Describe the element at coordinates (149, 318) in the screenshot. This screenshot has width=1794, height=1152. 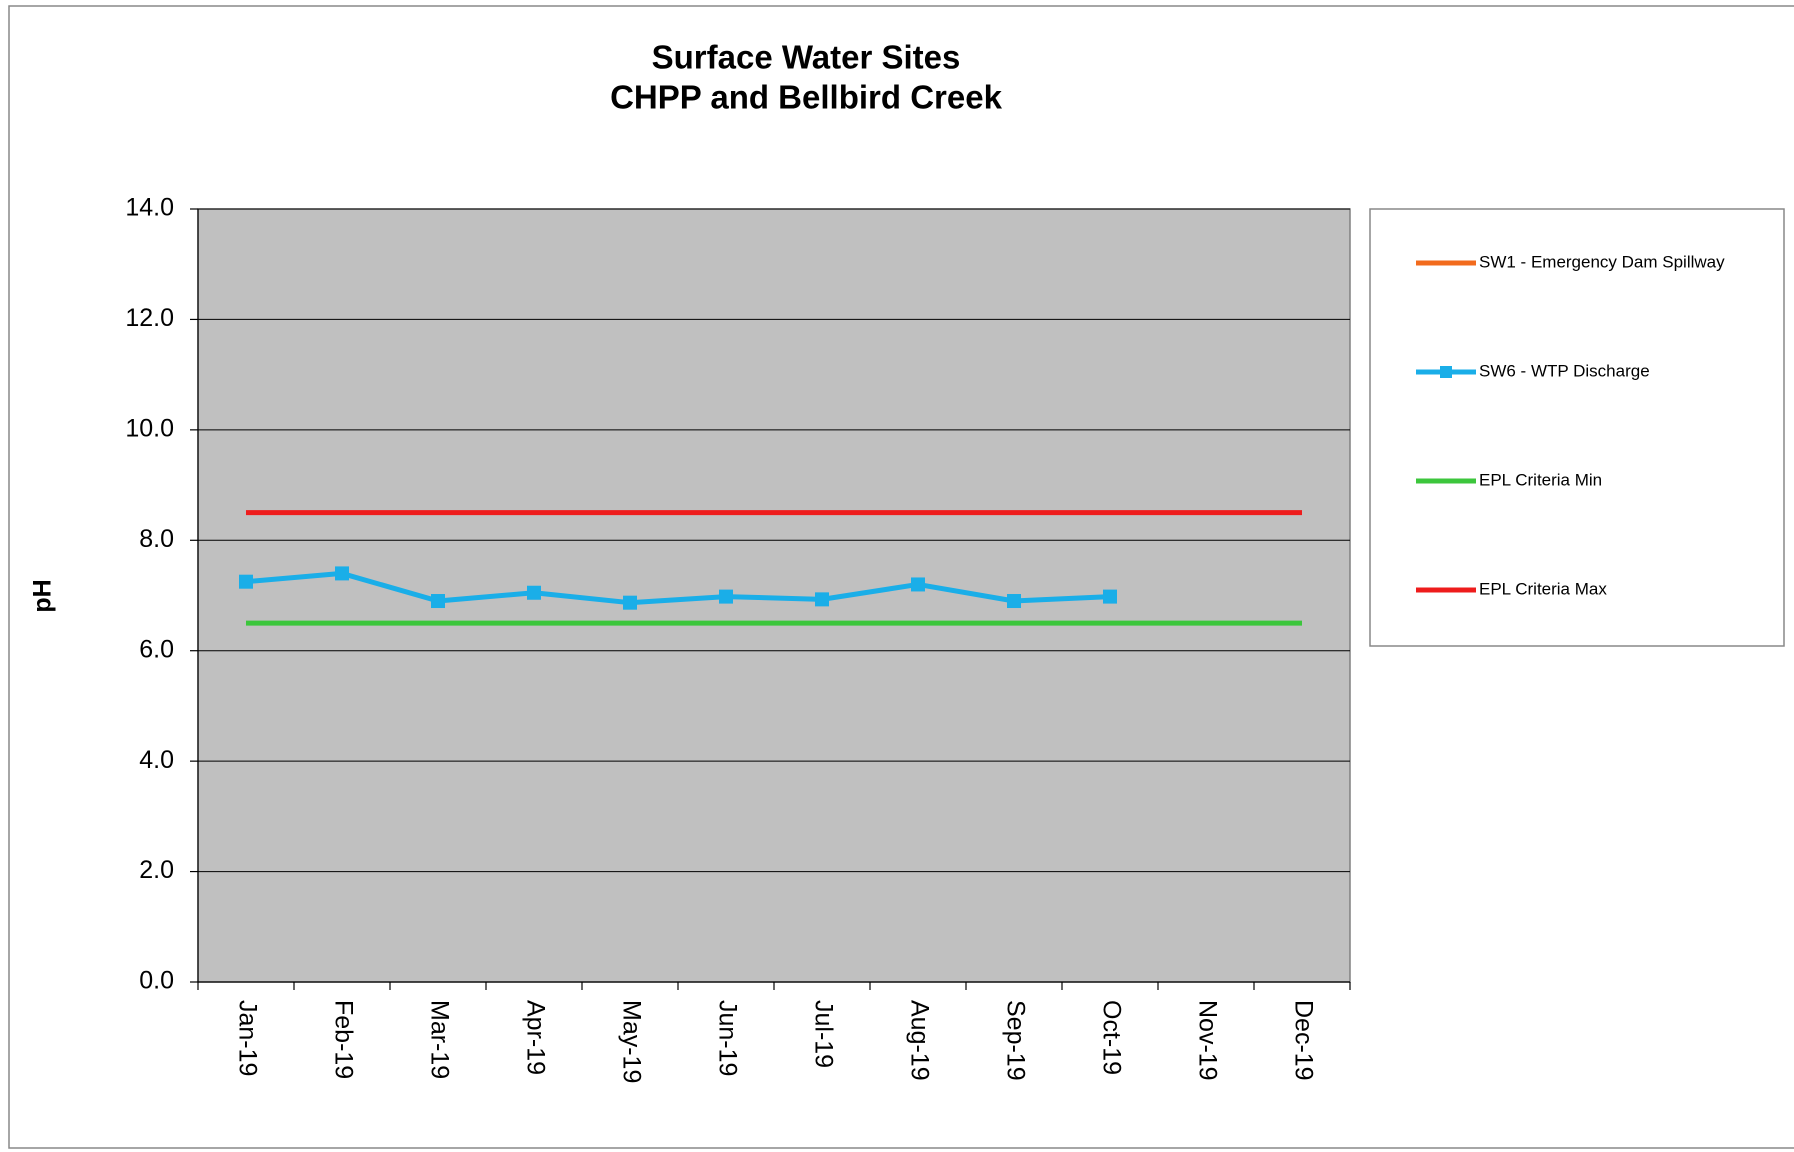
I see `y-tick-label: 12.0` at that location.